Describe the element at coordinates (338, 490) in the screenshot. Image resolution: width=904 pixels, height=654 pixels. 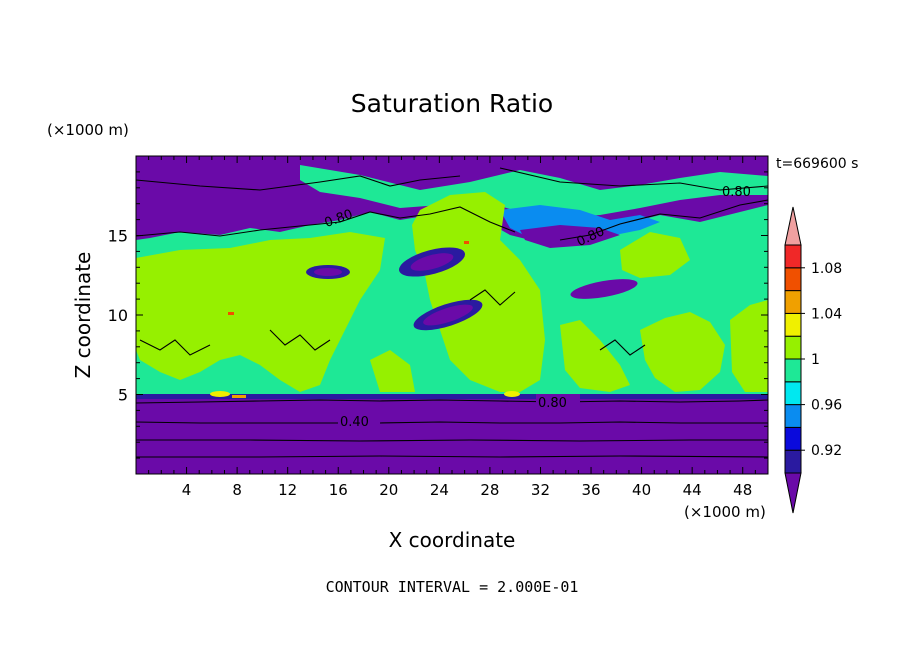
I see `x-tick-label: 16` at that location.